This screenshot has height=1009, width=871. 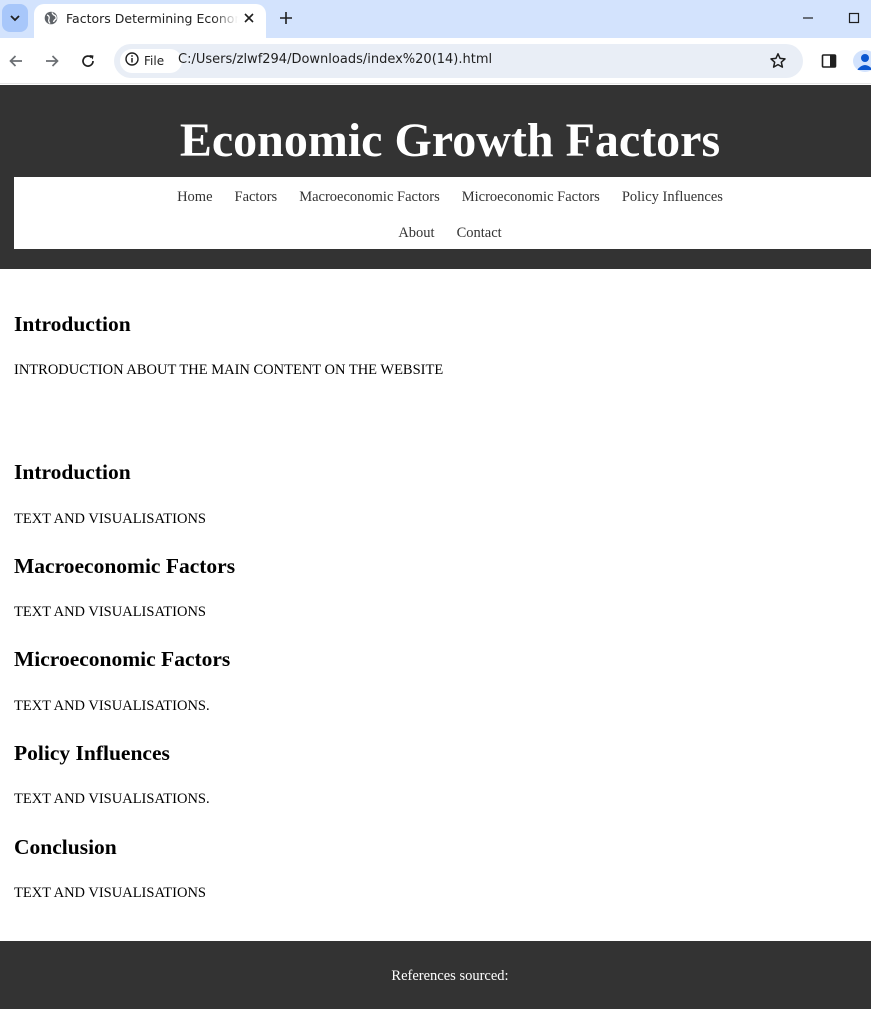 What do you see at coordinates (672, 197) in the screenshot?
I see `nav-link-policy-influences: Policy Influences` at bounding box center [672, 197].